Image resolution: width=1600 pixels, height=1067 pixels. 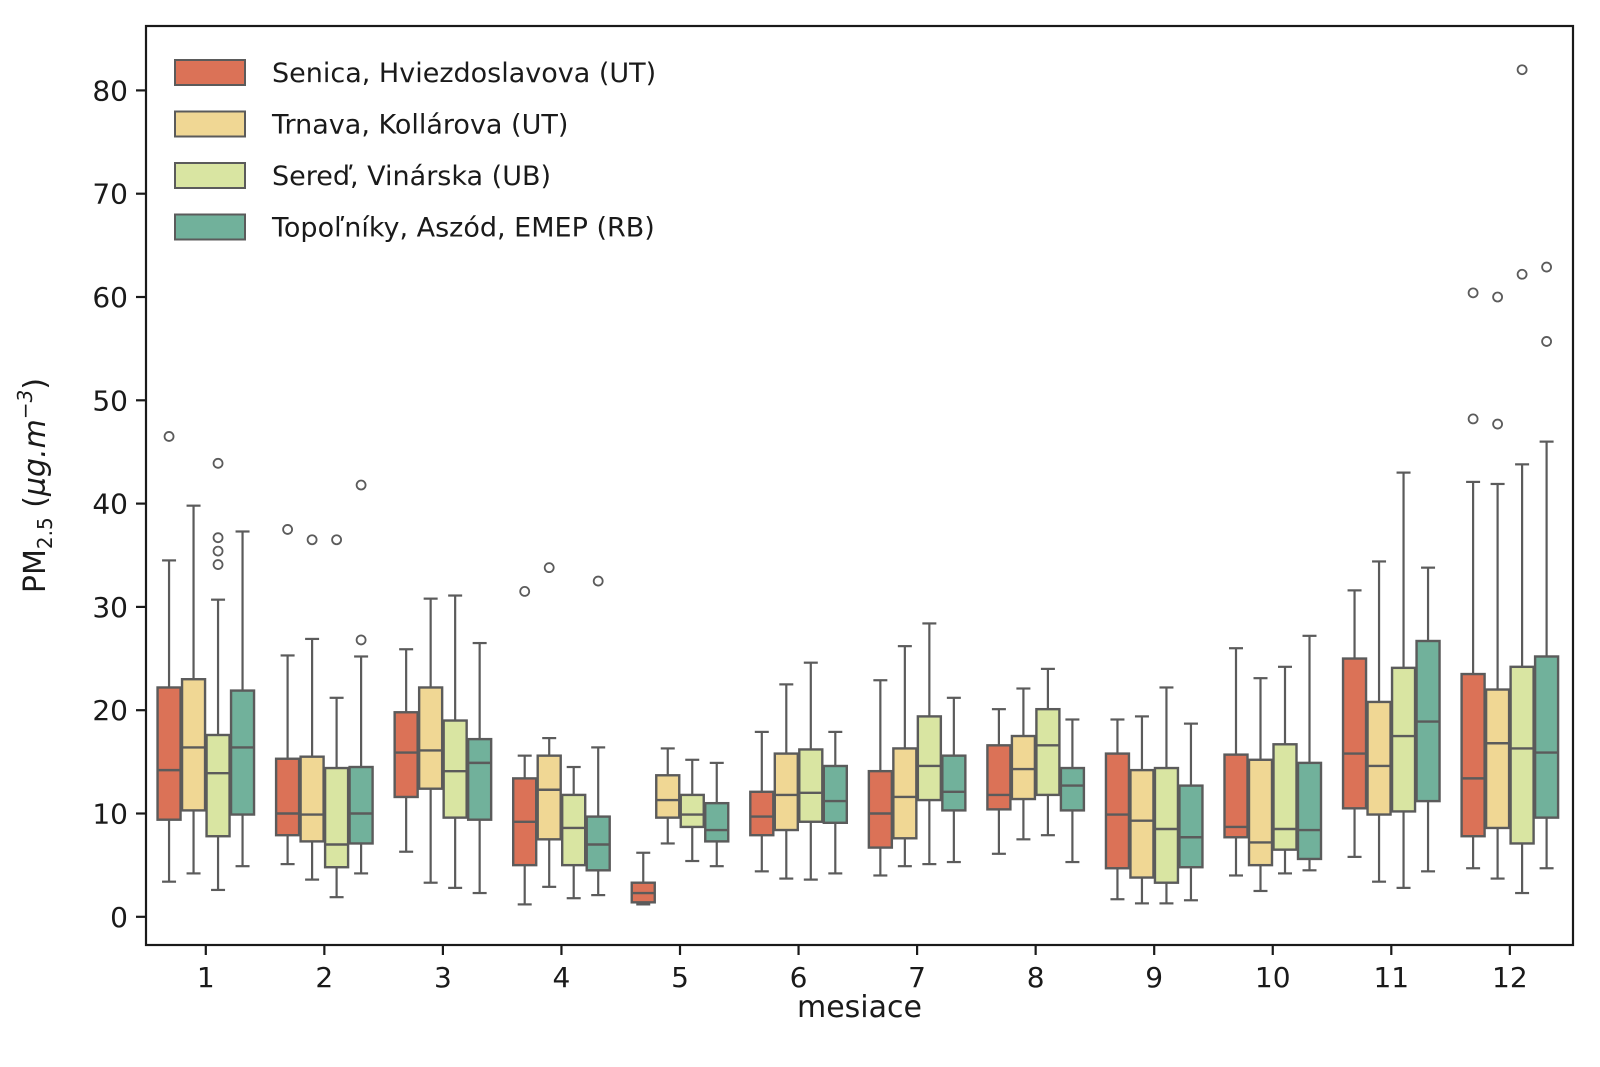 What do you see at coordinates (324, 977) in the screenshot?
I see `x-tick-label: 2` at bounding box center [324, 977].